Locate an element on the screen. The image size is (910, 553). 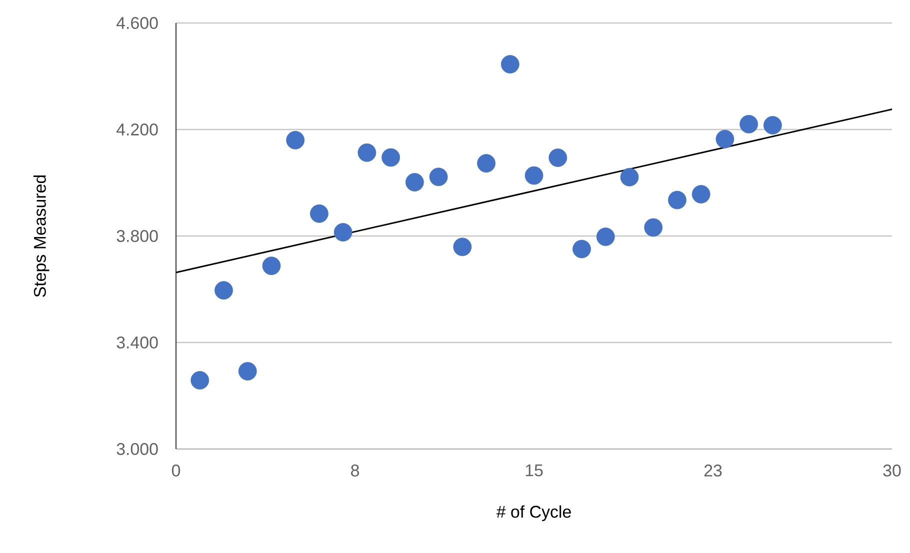
x-tick-label: 15 is located at coordinates (534, 470).